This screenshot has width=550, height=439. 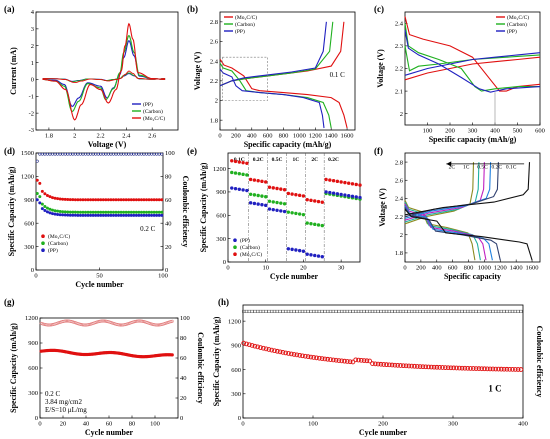 What do you see at coordinates (163, 276) in the screenshot?
I see `x-tick-label: 100` at bounding box center [163, 276].